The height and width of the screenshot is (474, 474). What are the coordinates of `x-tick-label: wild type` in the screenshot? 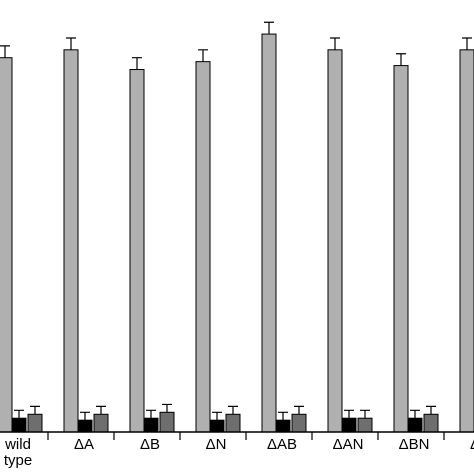 It's located at (18, 452).